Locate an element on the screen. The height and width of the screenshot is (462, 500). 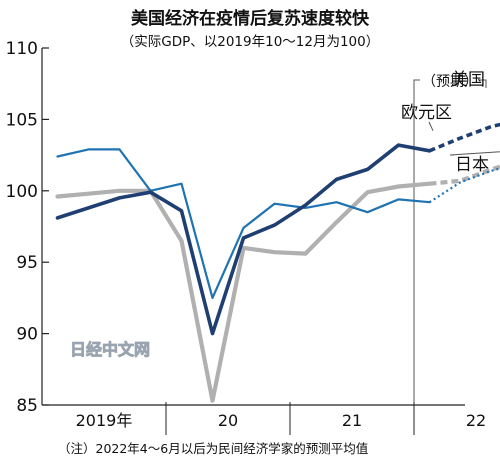
x-tick-label: 2019年 is located at coordinates (104, 420).